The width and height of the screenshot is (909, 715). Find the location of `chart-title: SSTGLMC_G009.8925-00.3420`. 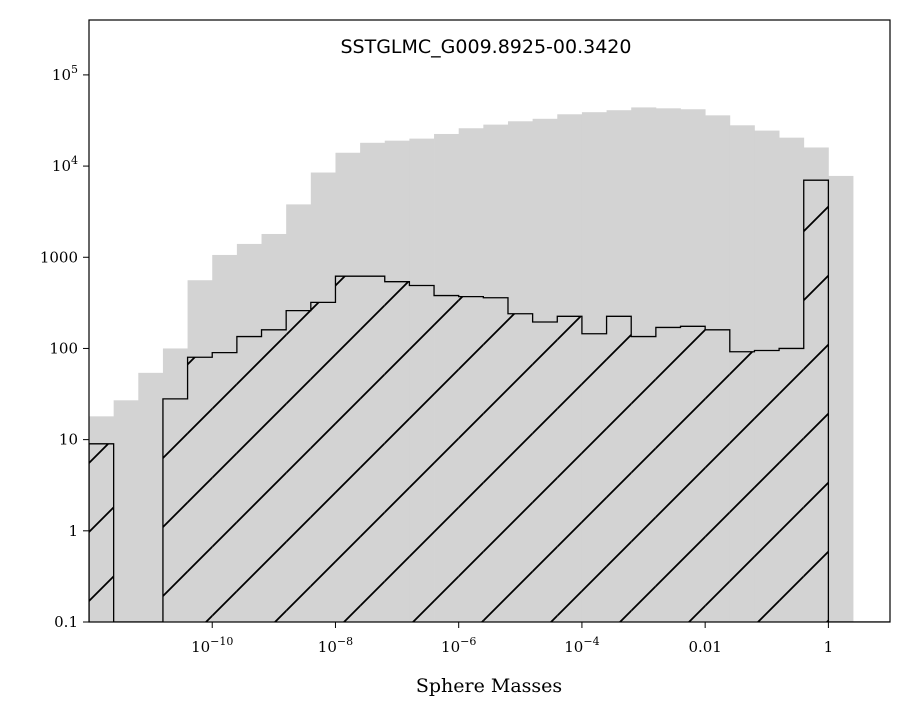

chart-title: SSTGLMC_G009.8925-00.3420 is located at coordinates (485, 47).